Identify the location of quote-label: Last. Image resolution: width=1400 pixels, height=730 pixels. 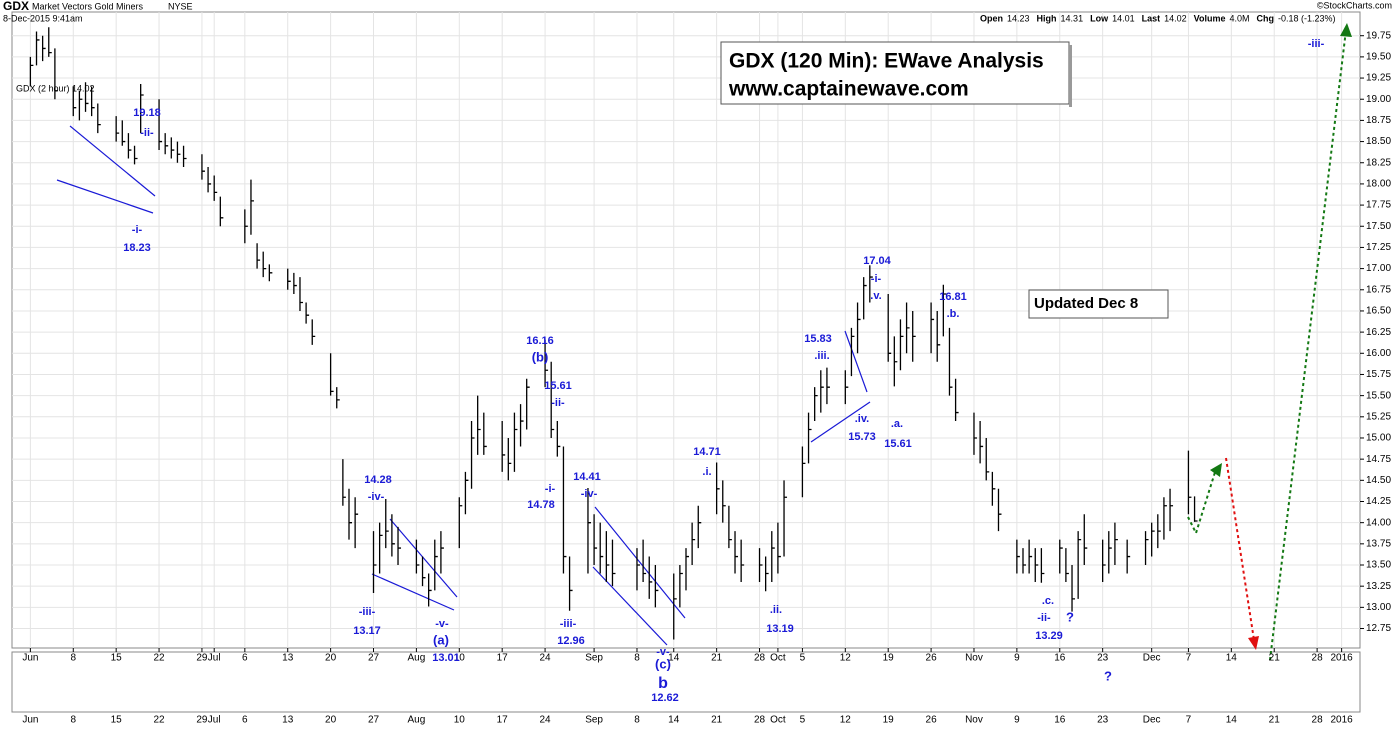
(1151, 18).